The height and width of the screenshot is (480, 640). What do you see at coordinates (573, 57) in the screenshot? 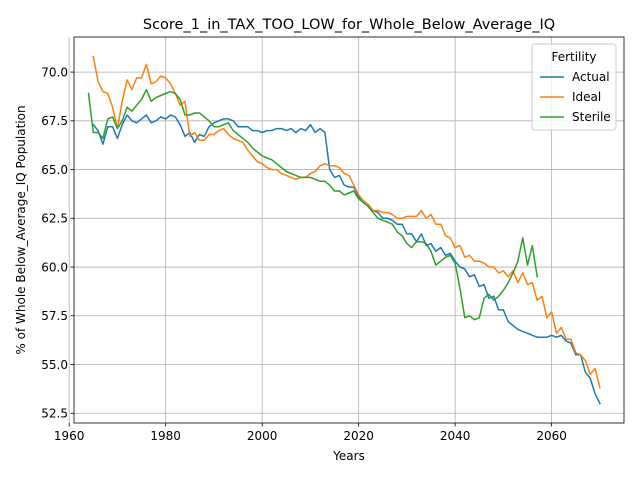
I see `legend-title: Fertility` at bounding box center [573, 57].